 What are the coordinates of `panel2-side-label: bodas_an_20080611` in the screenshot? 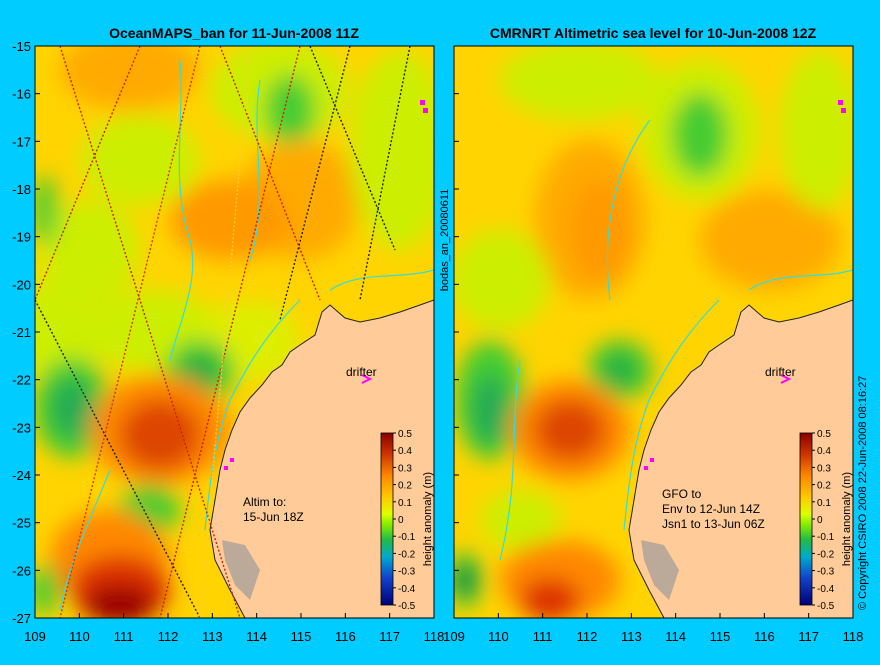 It's located at (445, 240).